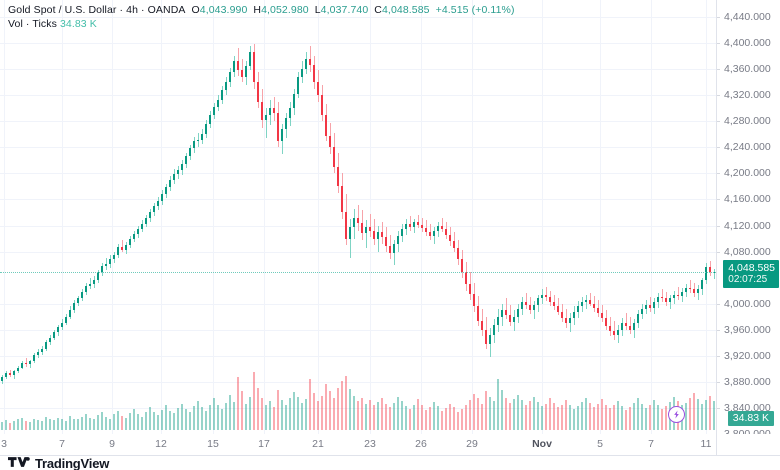 Image resolution: width=780 pixels, height=470 pixels. Describe the element at coordinates (676, 414) in the screenshot. I see `lightning-icon` at that location.